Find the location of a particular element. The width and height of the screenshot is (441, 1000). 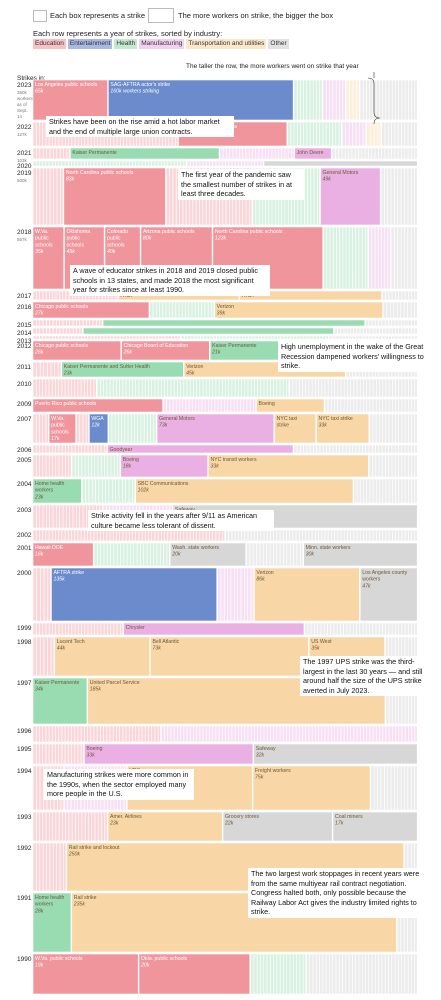

strike-value: 20k is located at coordinates (145, 966).